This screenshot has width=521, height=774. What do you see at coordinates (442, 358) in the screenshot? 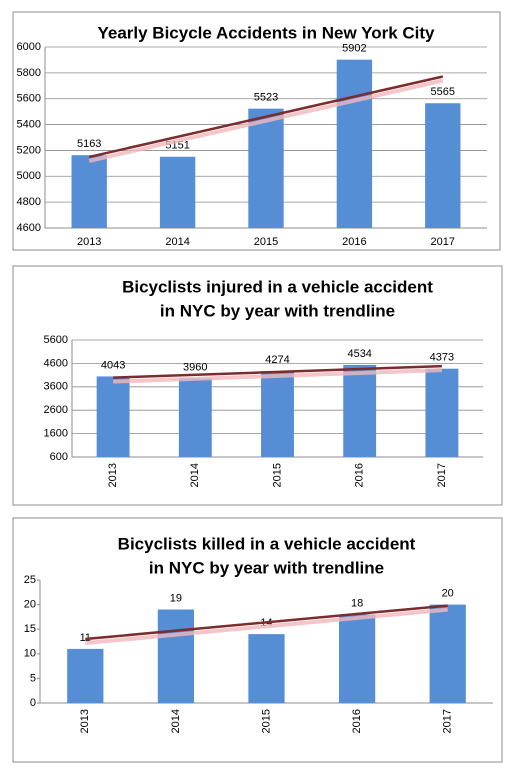
I see `data-label: 4373` at bounding box center [442, 358].